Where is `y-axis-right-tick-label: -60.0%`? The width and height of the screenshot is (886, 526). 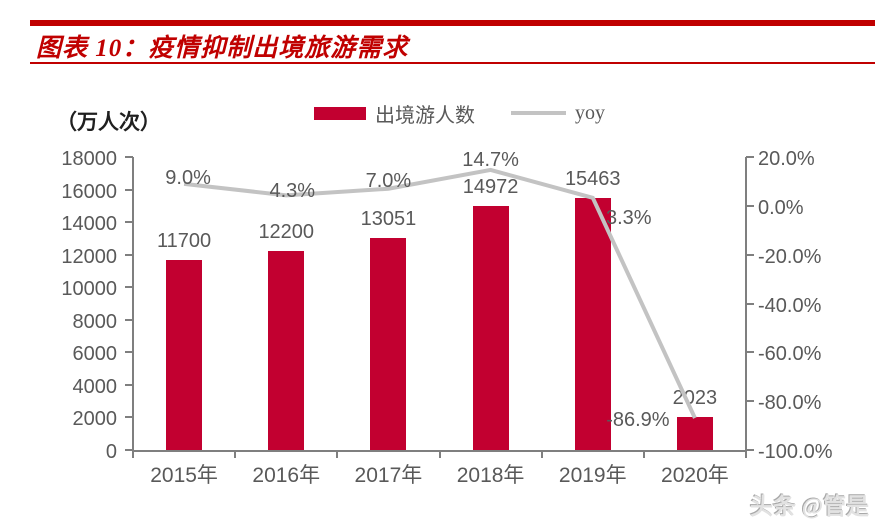
y-axis-right-tick-label: -60.0% is located at coordinates (790, 354).